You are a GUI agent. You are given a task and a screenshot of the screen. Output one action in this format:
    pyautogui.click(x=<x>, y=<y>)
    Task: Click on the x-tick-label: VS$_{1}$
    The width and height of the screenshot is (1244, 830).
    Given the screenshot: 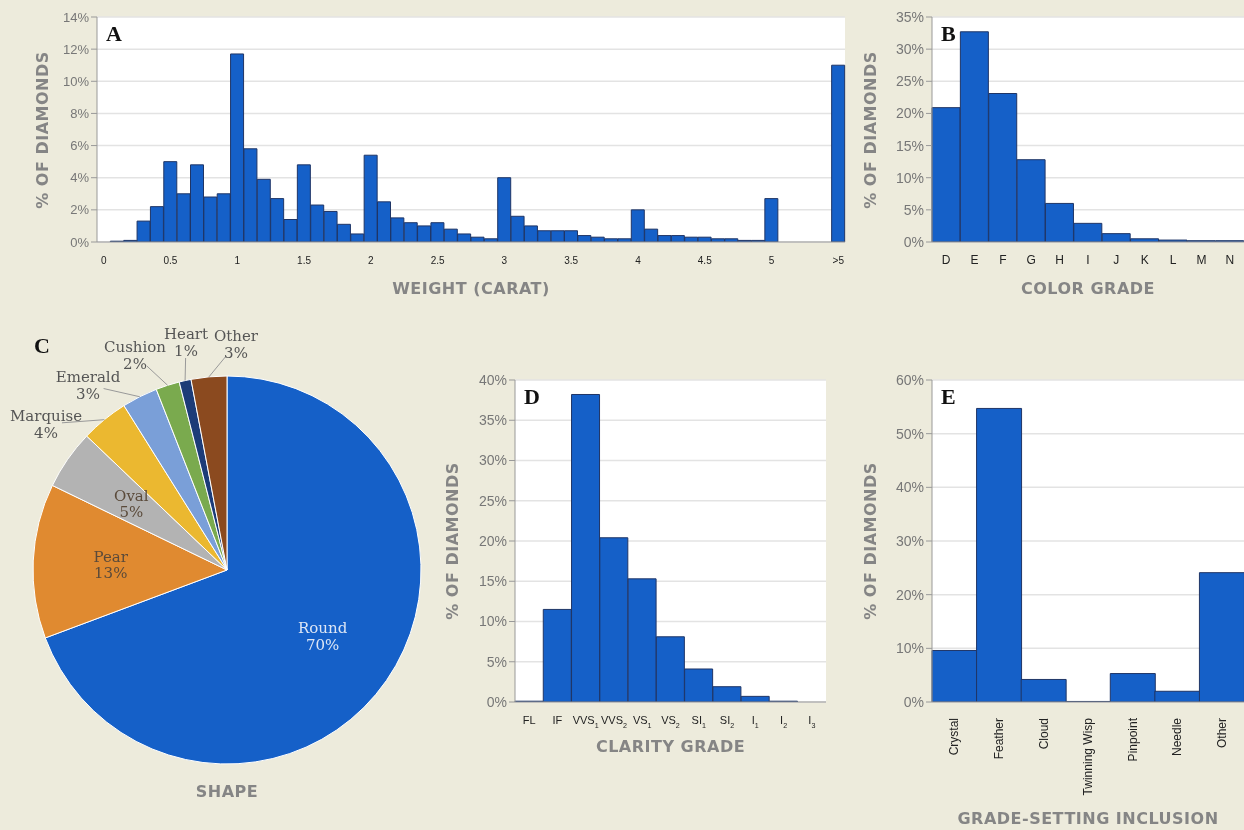 What is the action you would take?
    pyautogui.click(x=642, y=722)
    